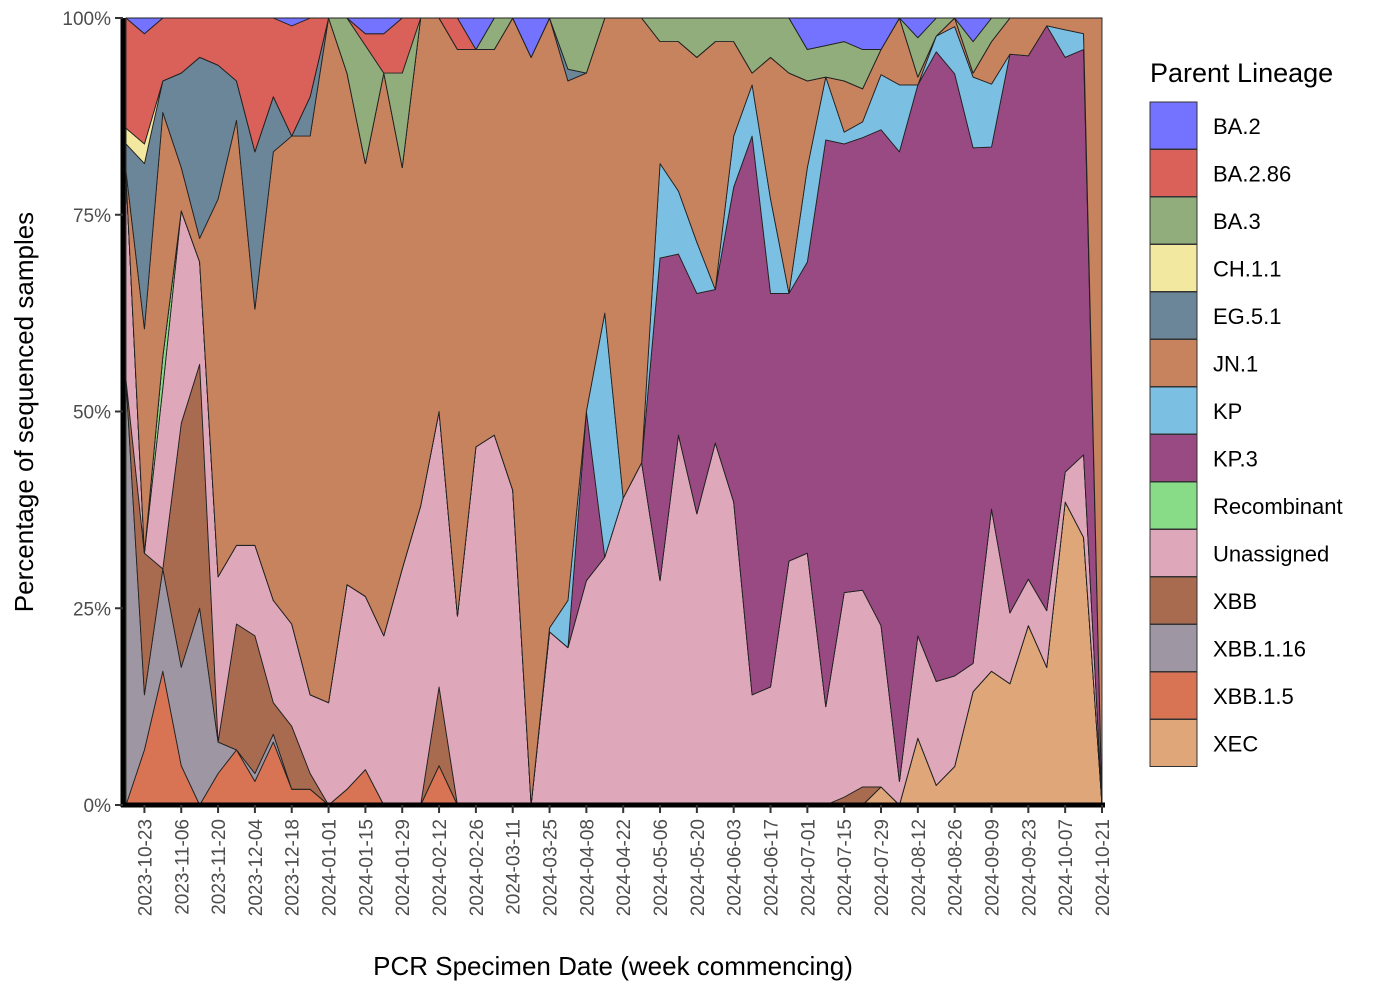  What do you see at coordinates (92, 413) in the screenshot?
I see `y-tick-label: 50%` at bounding box center [92, 413].